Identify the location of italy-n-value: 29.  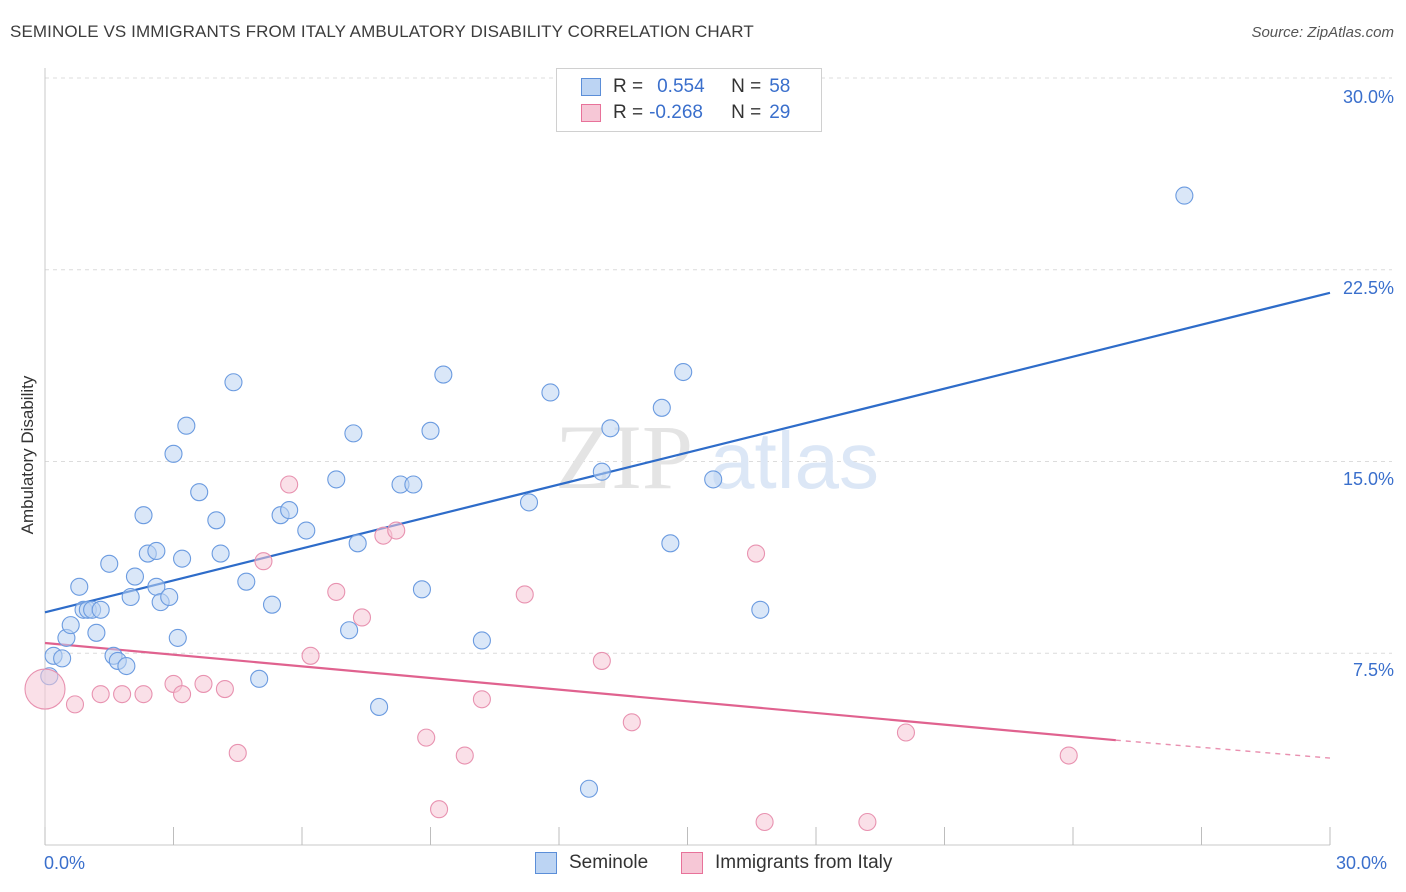
(780, 112).